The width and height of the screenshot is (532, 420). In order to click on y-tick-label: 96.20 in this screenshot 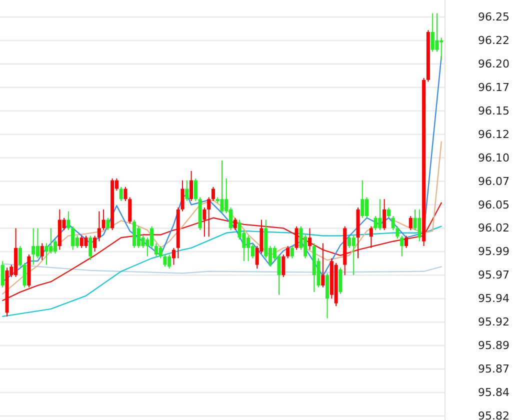, I will do `click(494, 63)`.